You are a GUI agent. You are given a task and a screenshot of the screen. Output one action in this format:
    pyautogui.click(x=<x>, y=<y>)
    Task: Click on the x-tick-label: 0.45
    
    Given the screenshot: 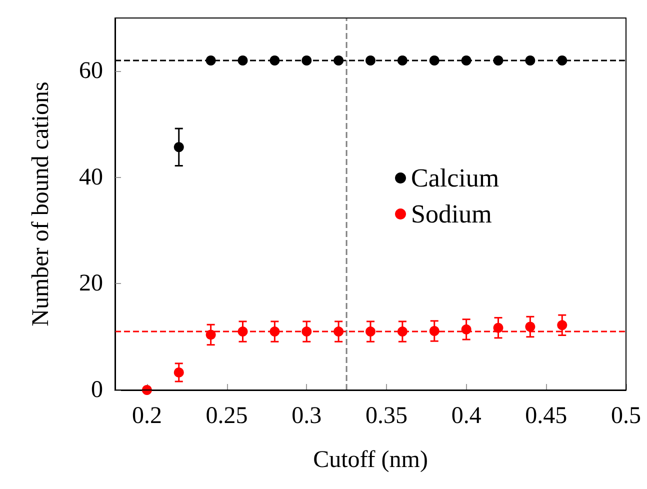 What is the action you would take?
    pyautogui.click(x=546, y=416)
    